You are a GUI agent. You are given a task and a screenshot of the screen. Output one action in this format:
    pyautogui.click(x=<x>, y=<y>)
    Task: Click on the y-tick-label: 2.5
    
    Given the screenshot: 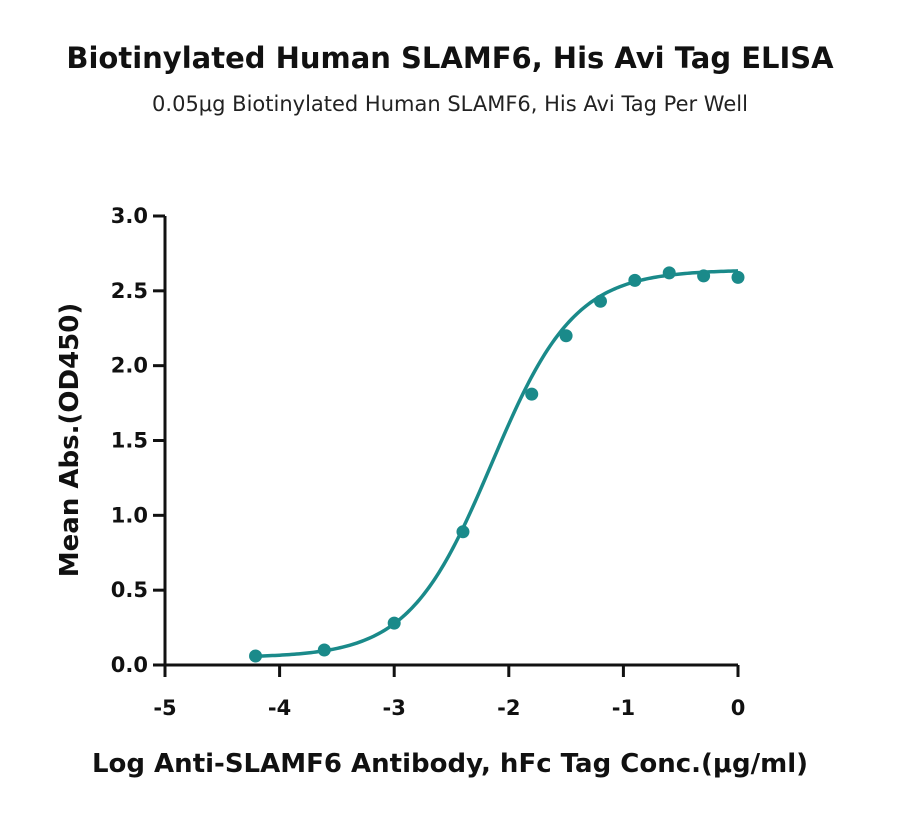 What is the action you would take?
    pyautogui.click(x=129, y=291)
    